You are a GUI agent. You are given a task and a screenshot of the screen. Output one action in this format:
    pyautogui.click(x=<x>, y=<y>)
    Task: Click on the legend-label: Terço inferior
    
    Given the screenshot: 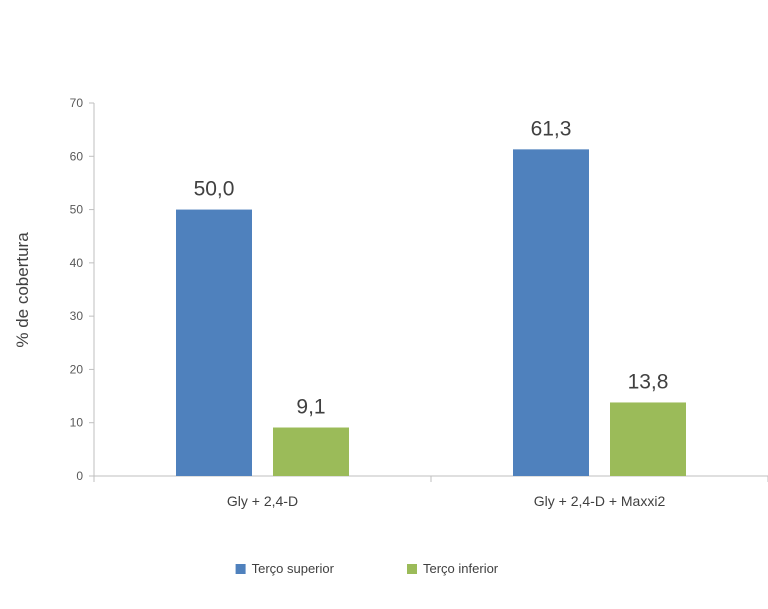 What is the action you would take?
    pyautogui.click(x=461, y=568)
    